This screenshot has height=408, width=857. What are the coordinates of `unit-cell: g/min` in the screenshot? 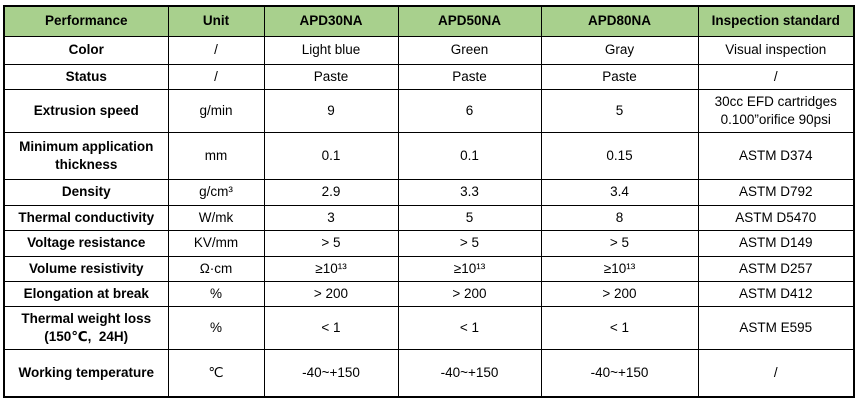 It's located at (216, 110).